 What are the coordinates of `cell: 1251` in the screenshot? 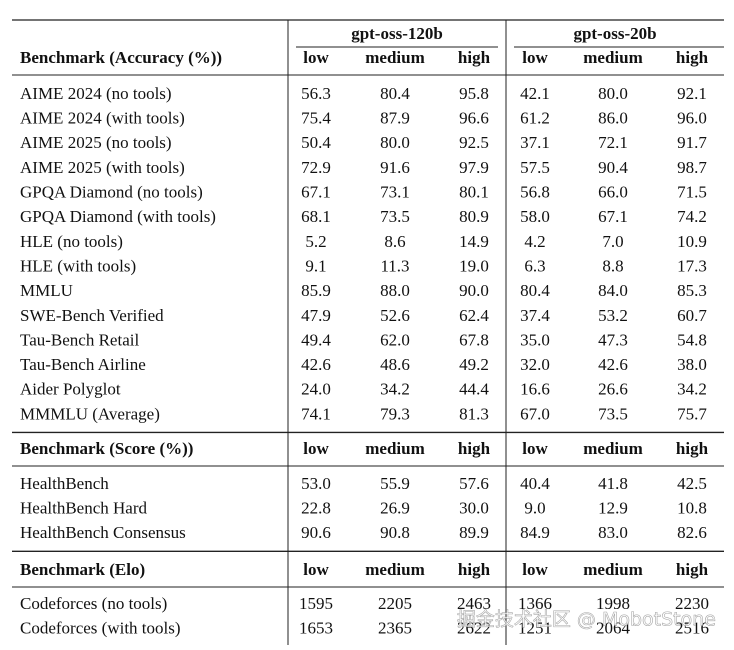 It's located at (535, 628).